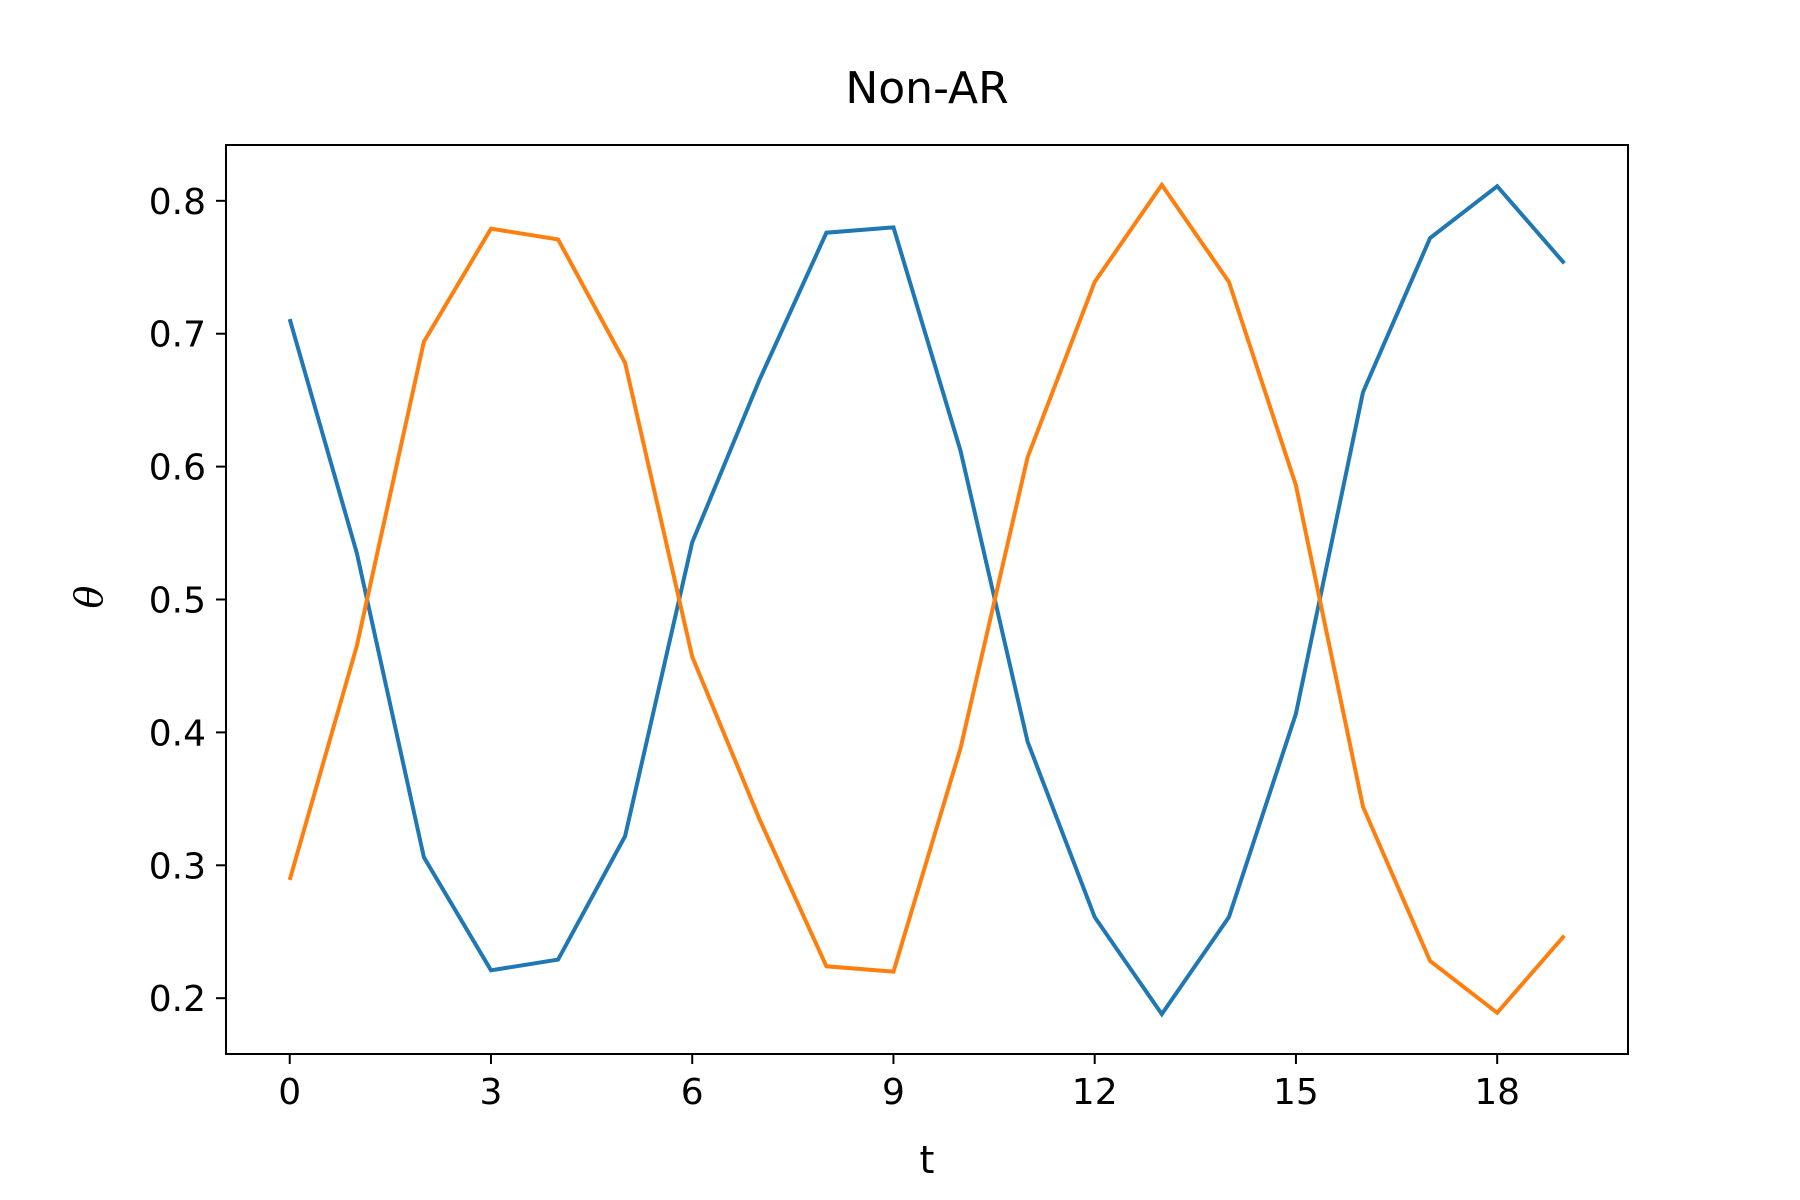  I want to click on x-axis: 0 3 6 9 12 15 18, so click(899, 1083).